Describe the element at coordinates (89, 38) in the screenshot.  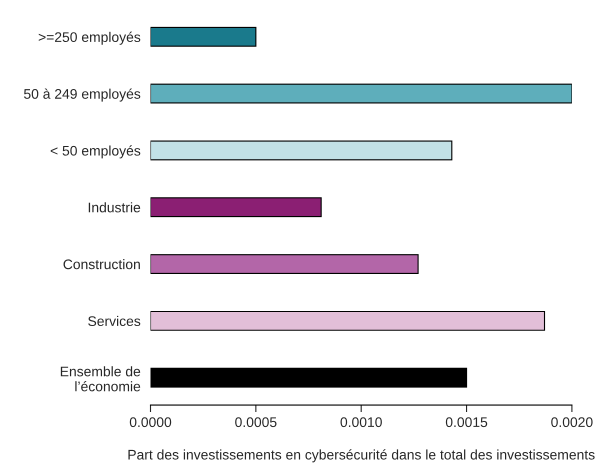
I see `y-tick-label: >=250 employés` at that location.